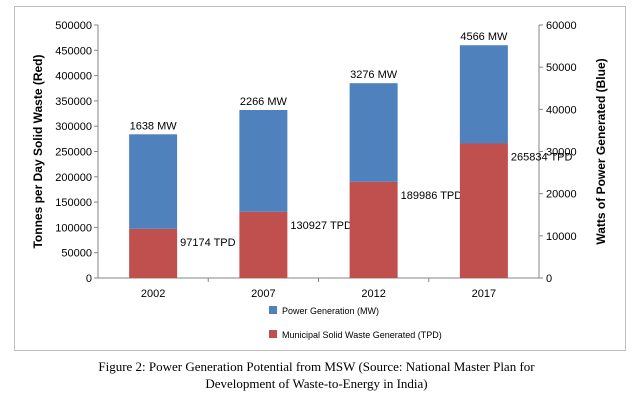 The width and height of the screenshot is (633, 404). What do you see at coordinates (153, 294) in the screenshot?
I see `x-category-label: 2002` at bounding box center [153, 294].